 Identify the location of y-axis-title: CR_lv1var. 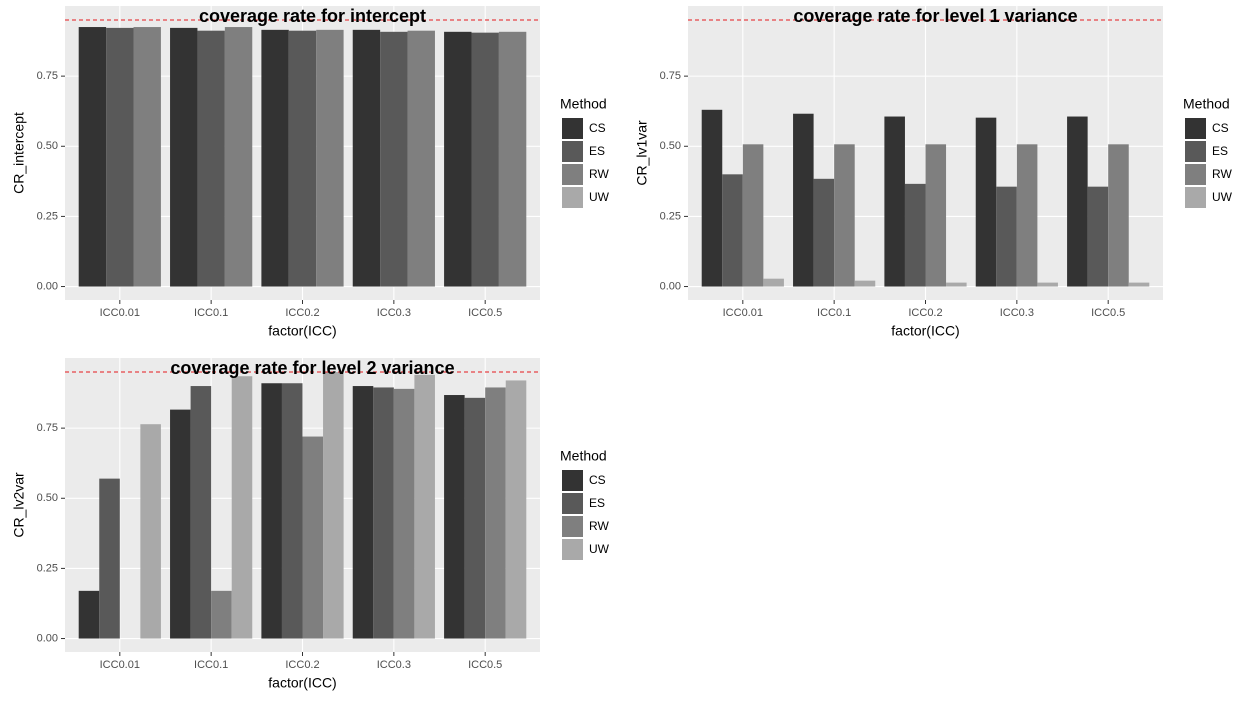
(642, 153).